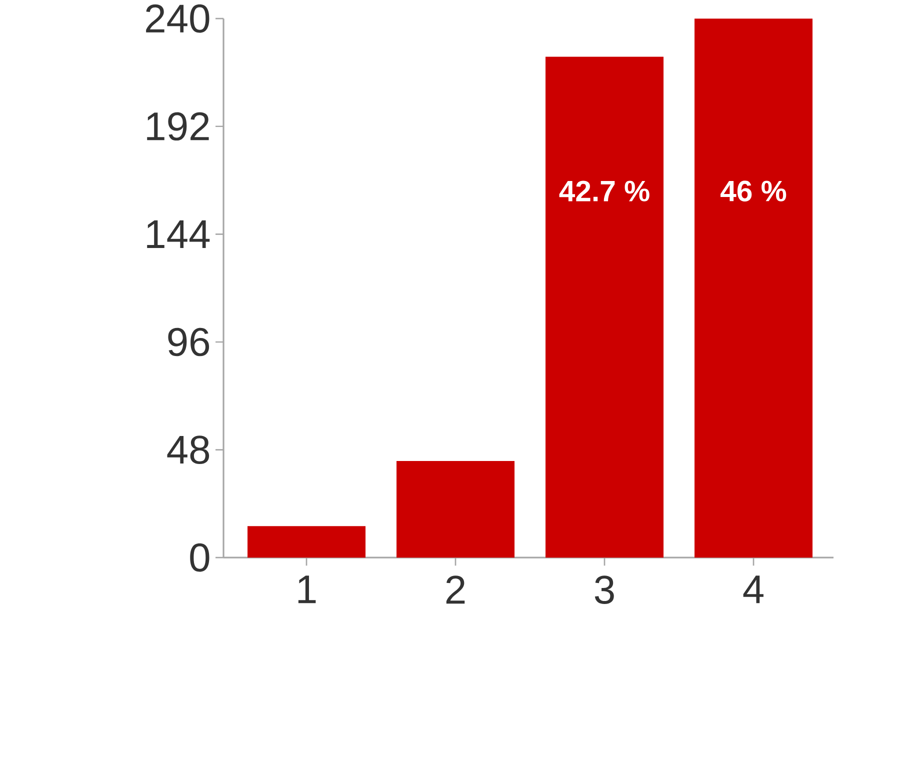 The width and height of the screenshot is (906, 775). Describe the element at coordinates (455, 590) in the screenshot. I see `x-tick-label: 2` at that location.